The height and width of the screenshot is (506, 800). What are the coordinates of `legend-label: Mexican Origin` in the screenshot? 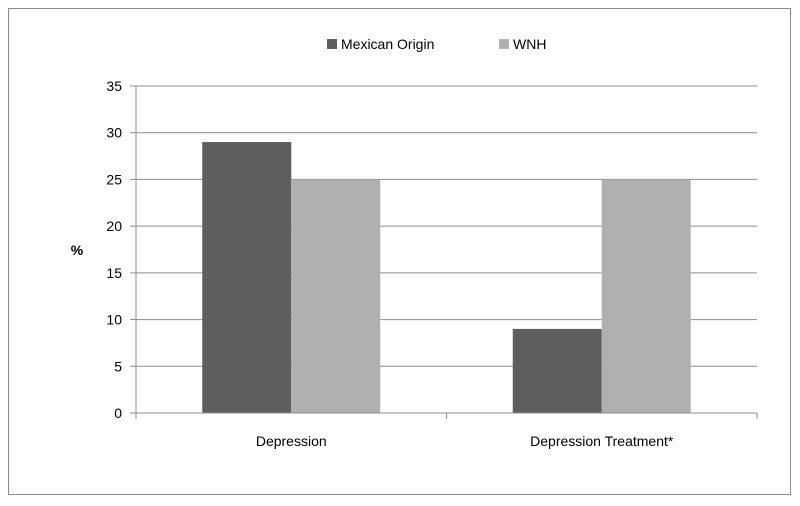 It's located at (387, 44).